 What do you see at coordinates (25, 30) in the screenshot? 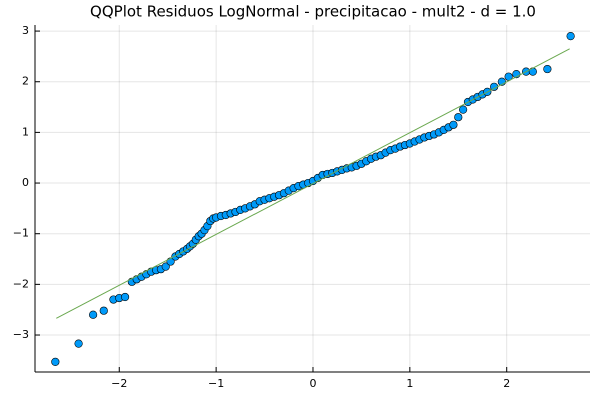
I see `y-tick-label: 3` at bounding box center [25, 30].